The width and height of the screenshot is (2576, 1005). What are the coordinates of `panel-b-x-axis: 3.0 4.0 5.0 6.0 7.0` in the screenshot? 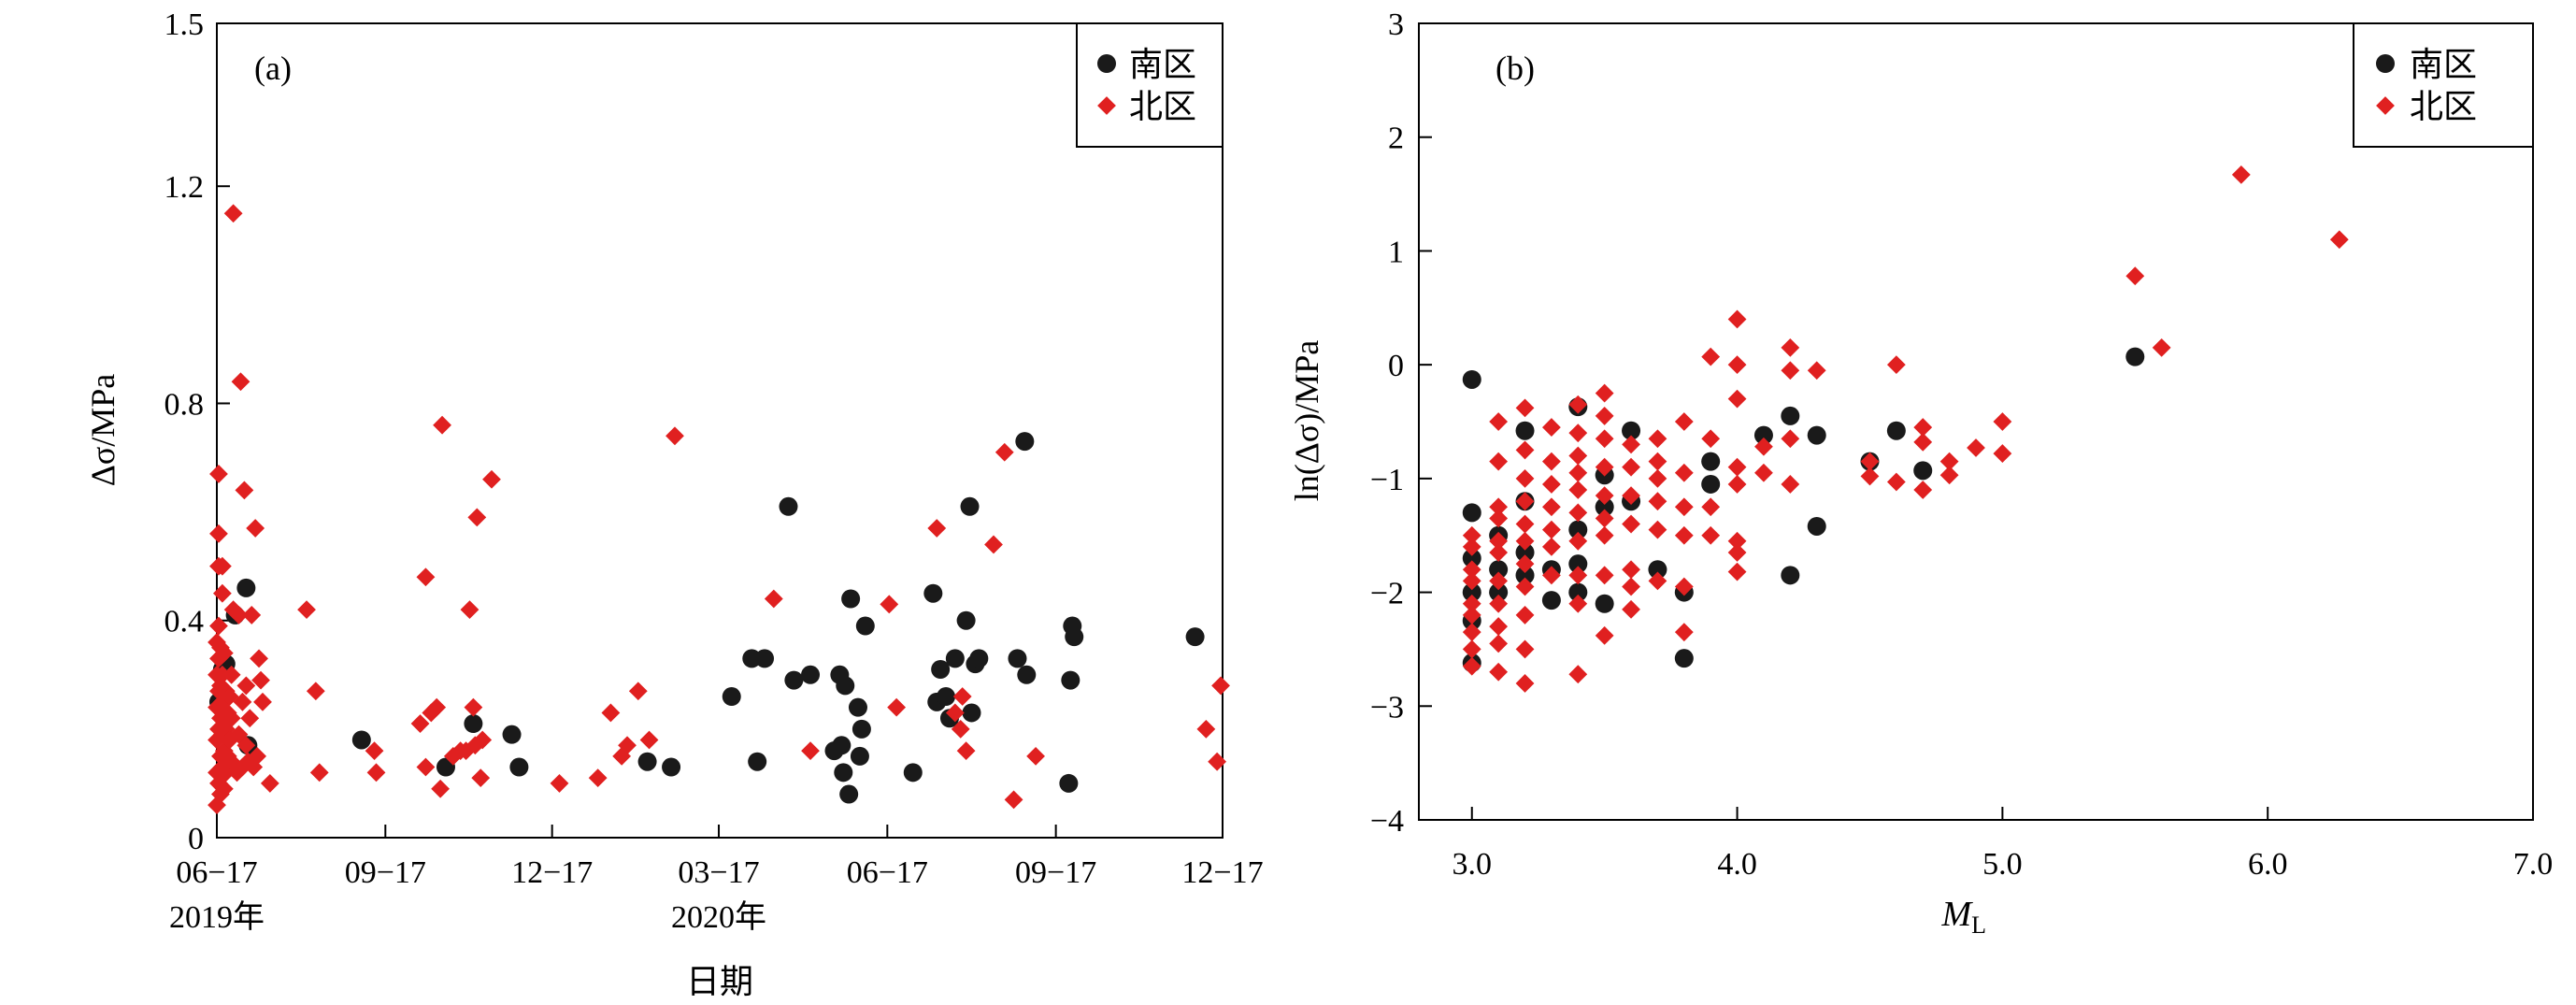 It's located at (2003, 844).